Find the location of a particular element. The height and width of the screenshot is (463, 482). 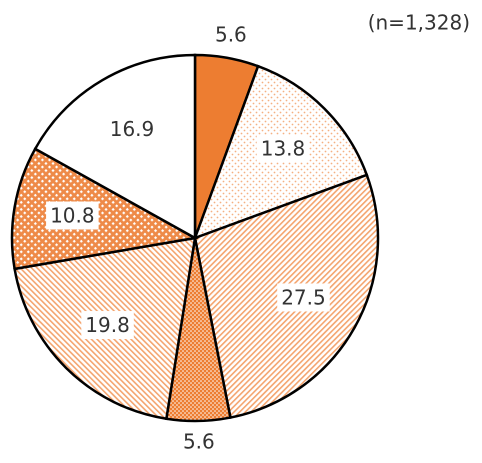

data-label: 19.8 is located at coordinates (107, 325).